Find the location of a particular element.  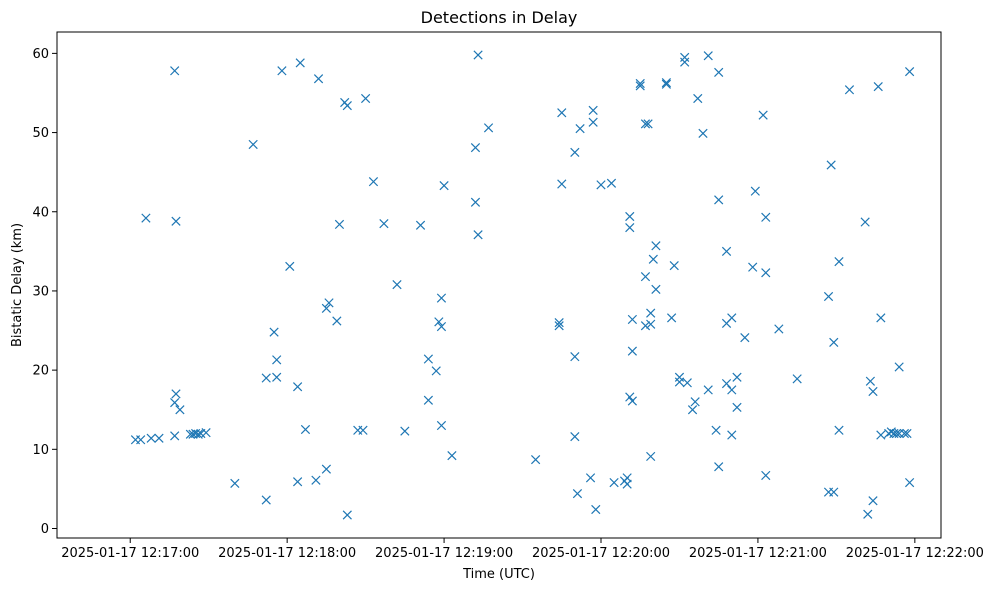

x-tick-label: 2025-01-17 12:21:00 is located at coordinates (758, 553).